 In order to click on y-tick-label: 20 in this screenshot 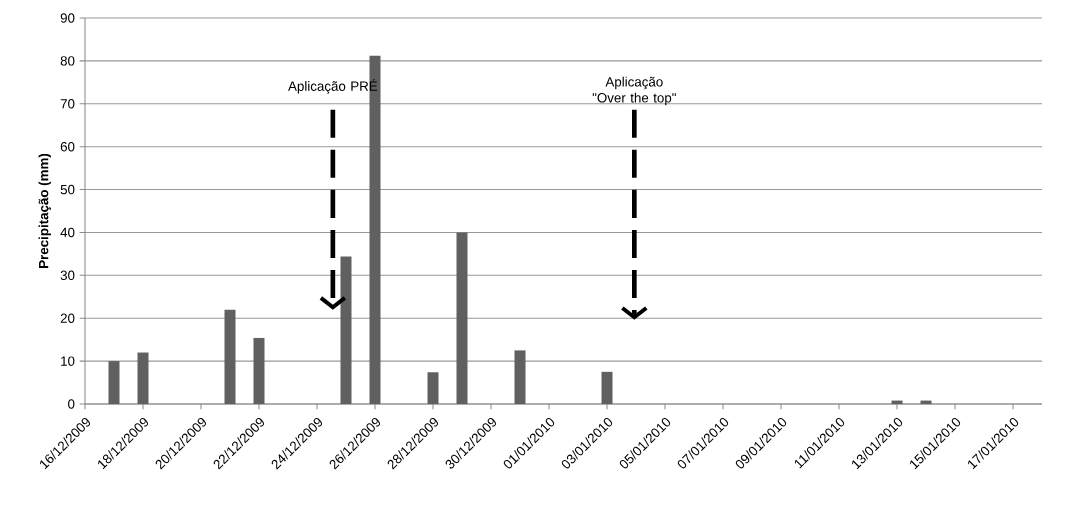, I will do `click(67, 318)`.